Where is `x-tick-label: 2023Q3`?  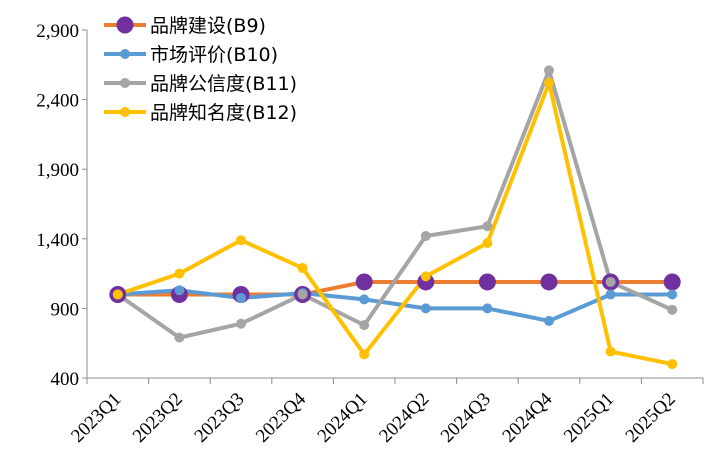
x-tick-label: 2023Q3 is located at coordinates (219, 418).